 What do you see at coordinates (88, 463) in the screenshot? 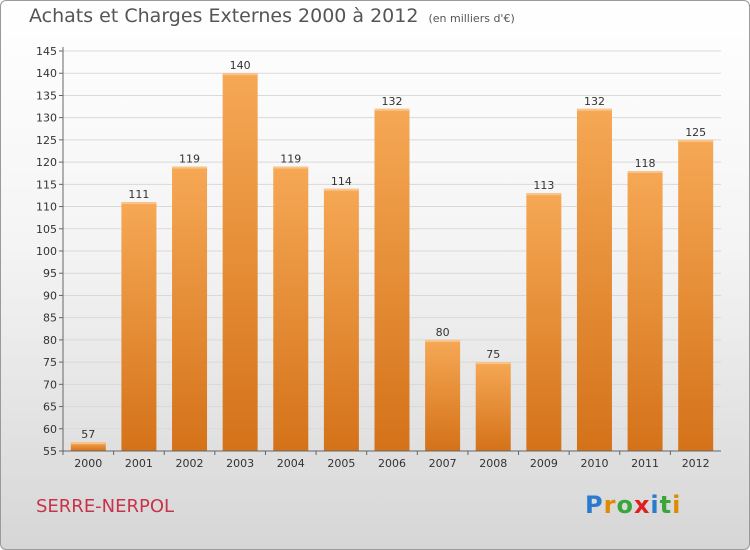
I see `x-tick-label: 2000` at bounding box center [88, 463].